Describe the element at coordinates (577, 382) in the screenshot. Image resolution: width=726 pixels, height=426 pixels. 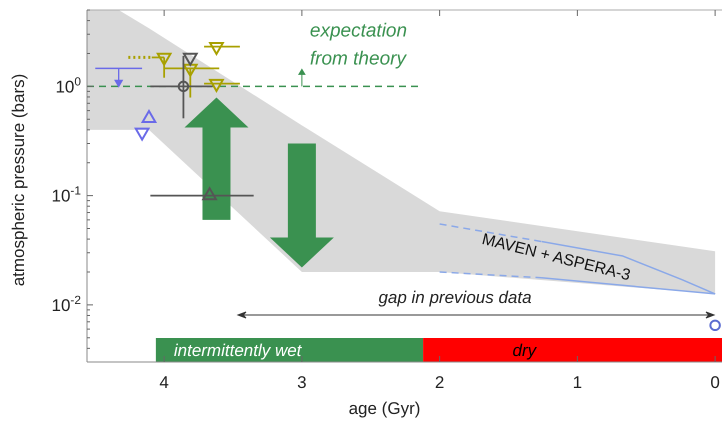
I see `x-tick-label: 1` at that location.